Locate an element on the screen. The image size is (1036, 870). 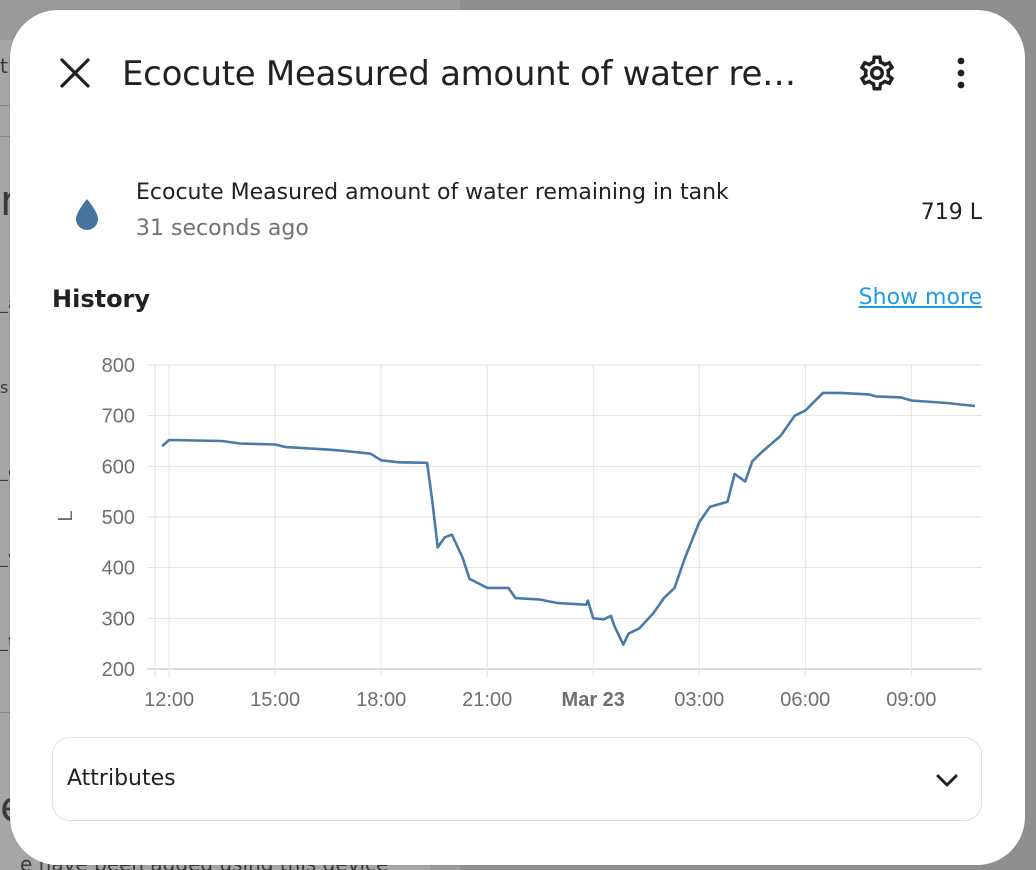
close-icon is located at coordinates (75, 73).